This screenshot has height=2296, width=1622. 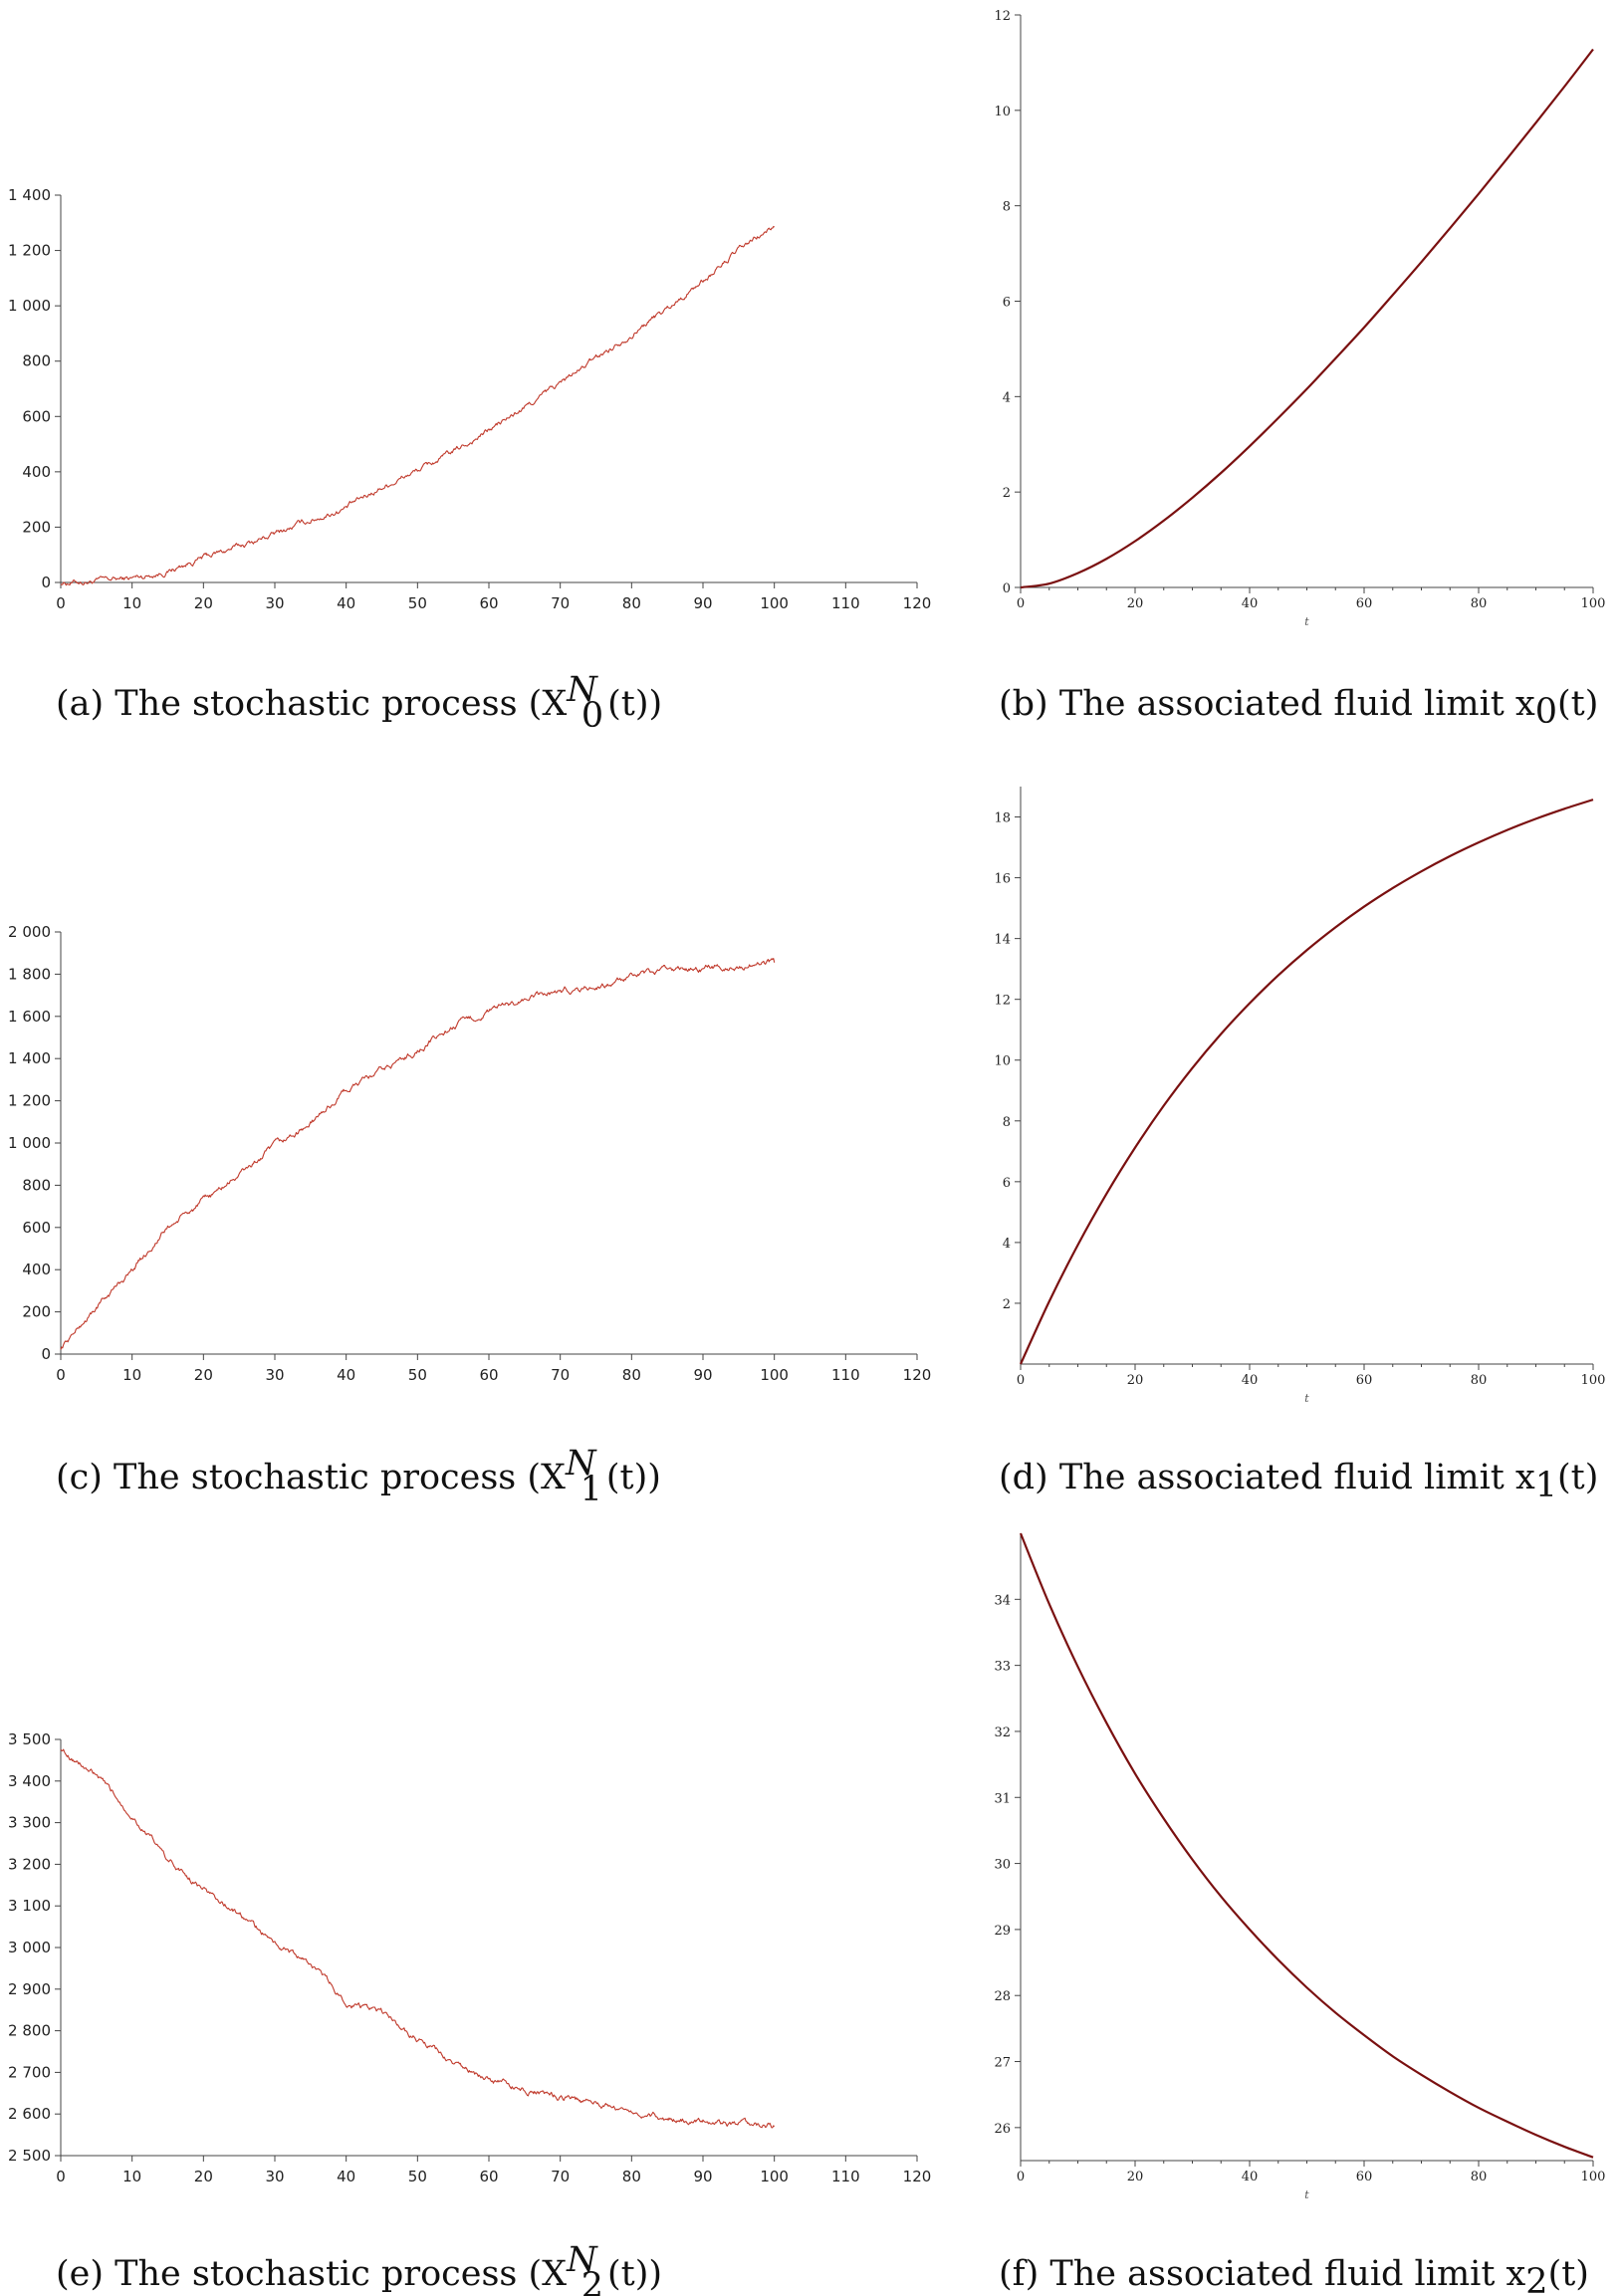 What do you see at coordinates (1002, 879) in the screenshot?
I see `y-tick-label: 16` at bounding box center [1002, 879].